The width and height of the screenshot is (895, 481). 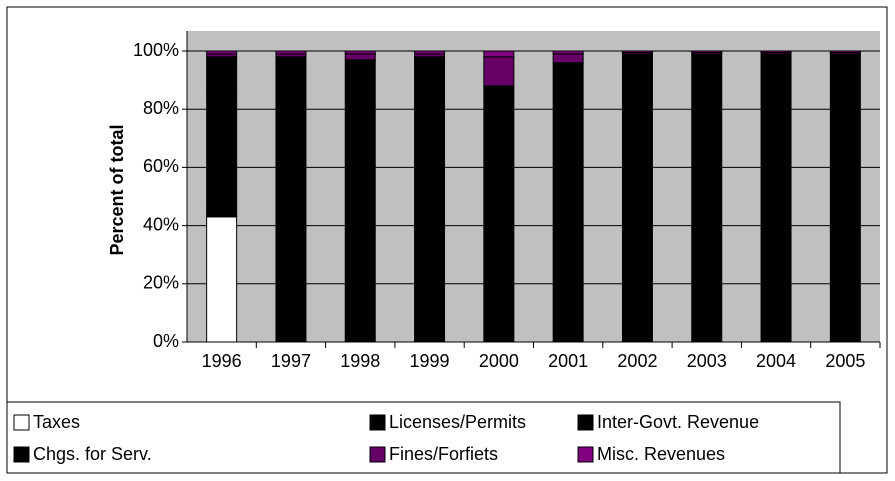 What do you see at coordinates (430, 361) in the screenshot?
I see `x-tick-label: 1999` at bounding box center [430, 361].